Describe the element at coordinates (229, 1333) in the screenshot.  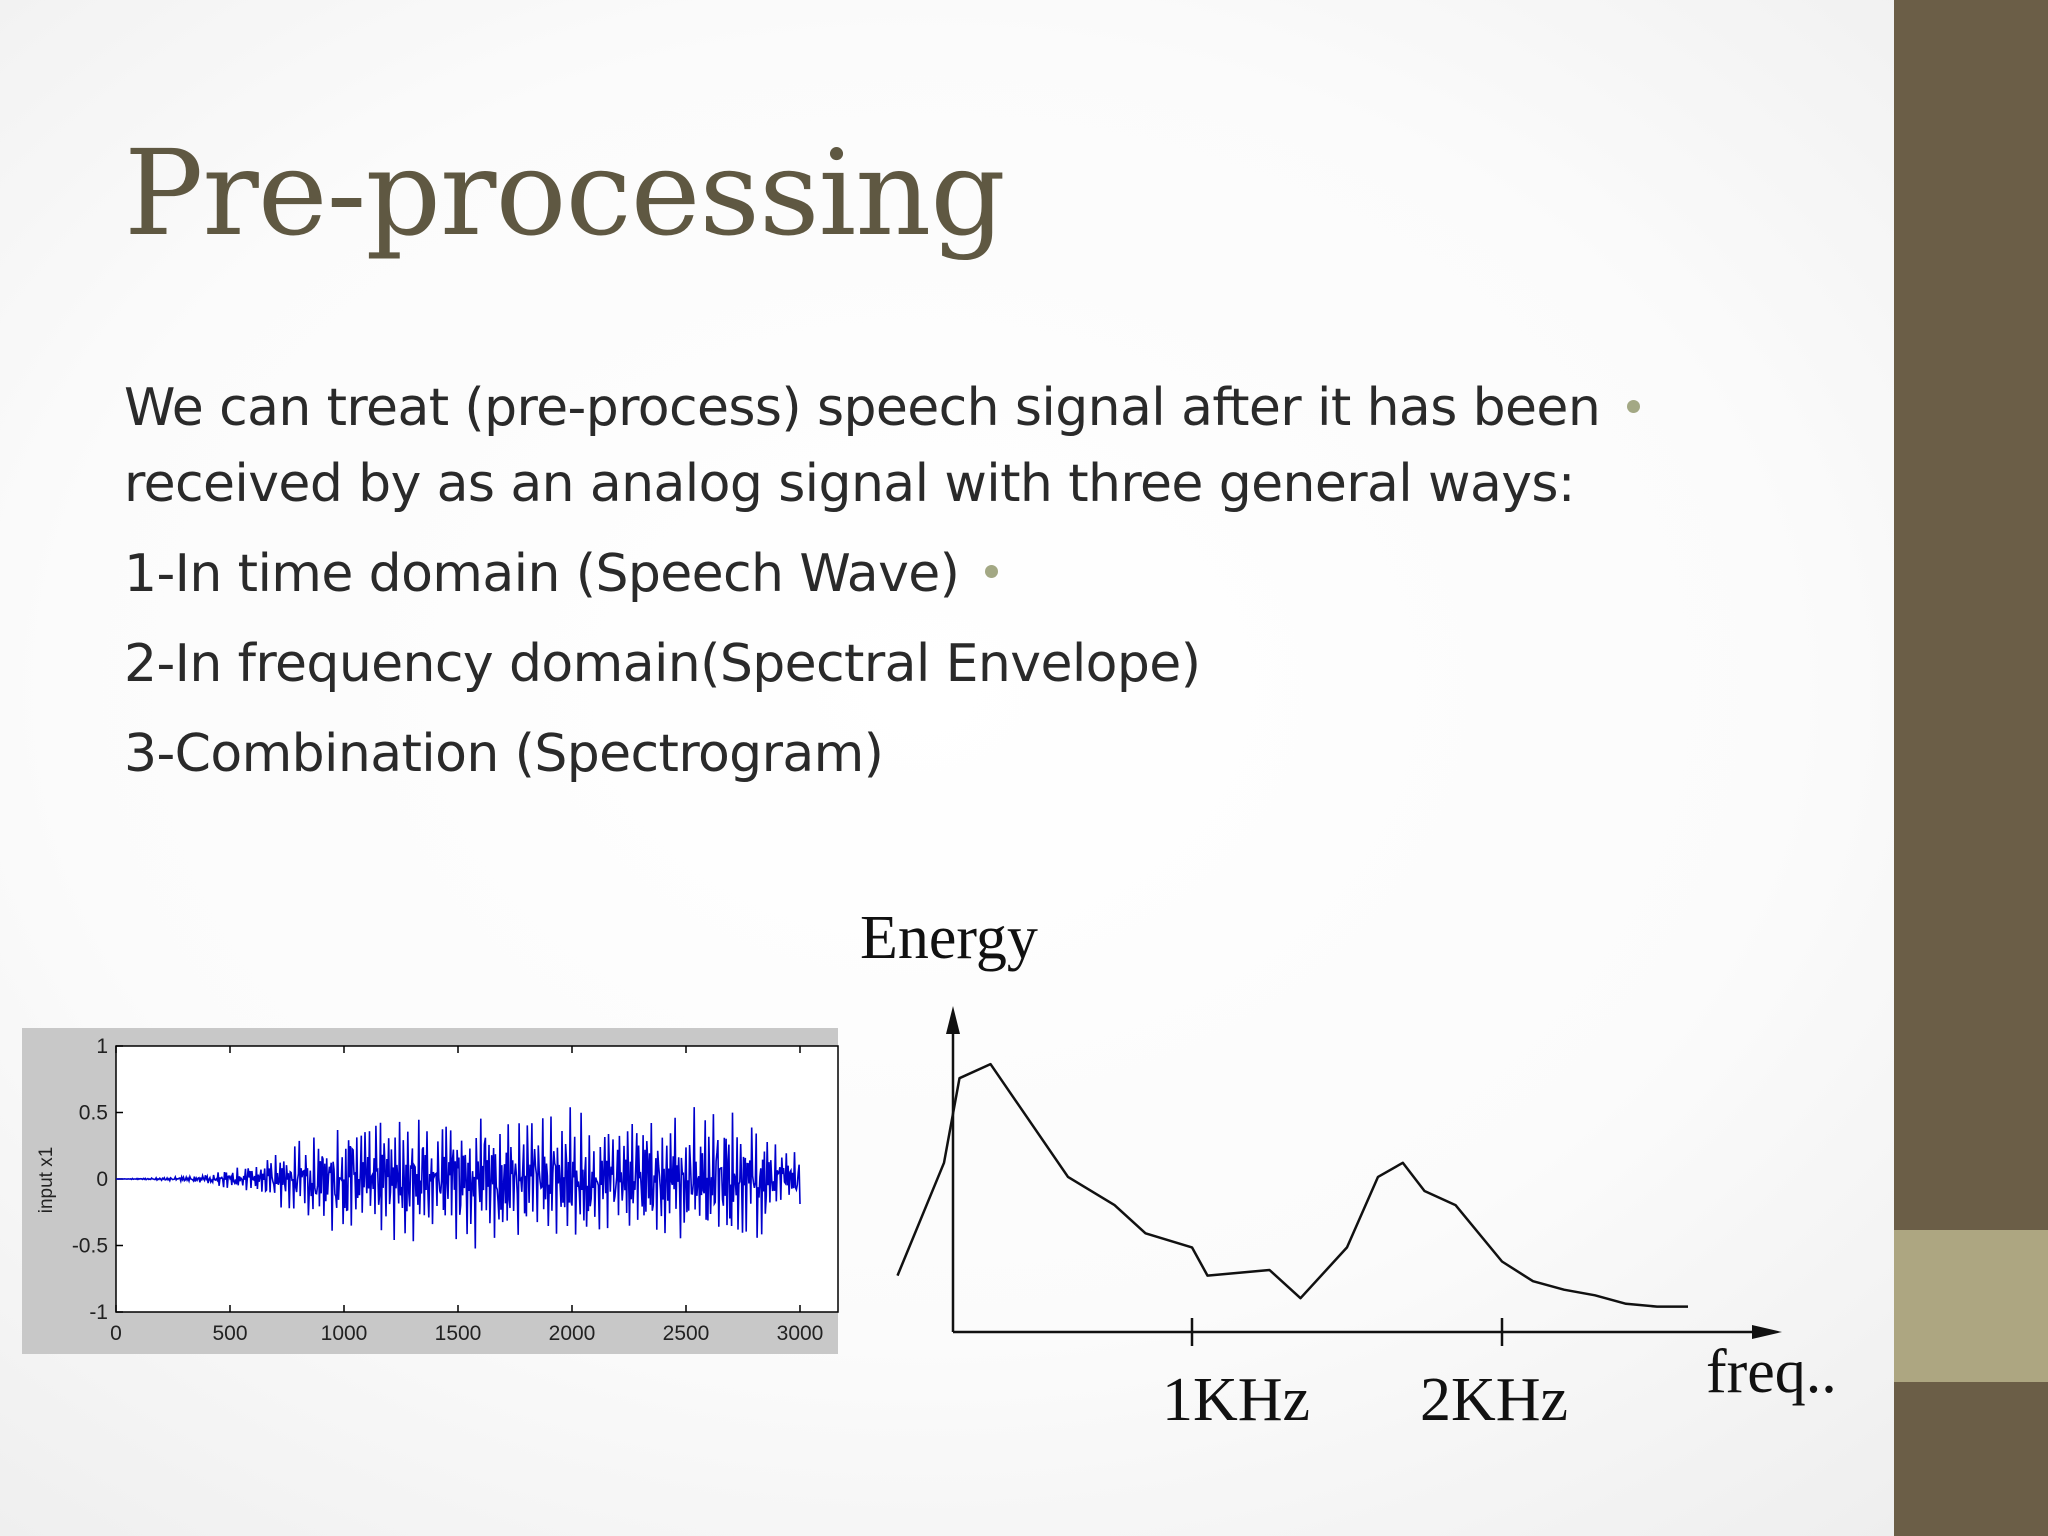
I see `wave-x-tick-label: 500` at that location.